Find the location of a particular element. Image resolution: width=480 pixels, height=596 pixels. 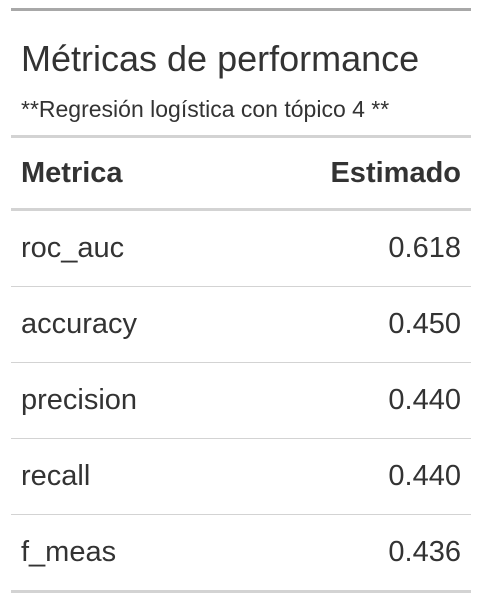

table-title: Métricas de performance is located at coordinates (220, 58).